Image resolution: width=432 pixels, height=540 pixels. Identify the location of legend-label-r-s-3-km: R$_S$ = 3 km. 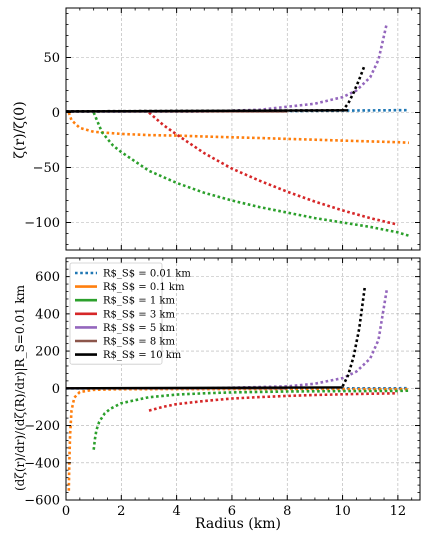
(139, 314).